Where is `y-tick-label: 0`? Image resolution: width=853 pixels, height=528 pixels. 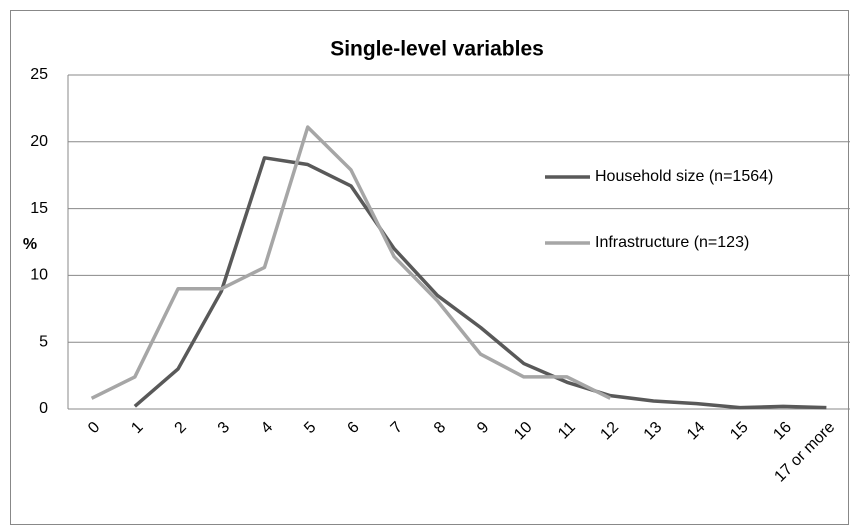
y-tick-label: 0 is located at coordinates (43, 408).